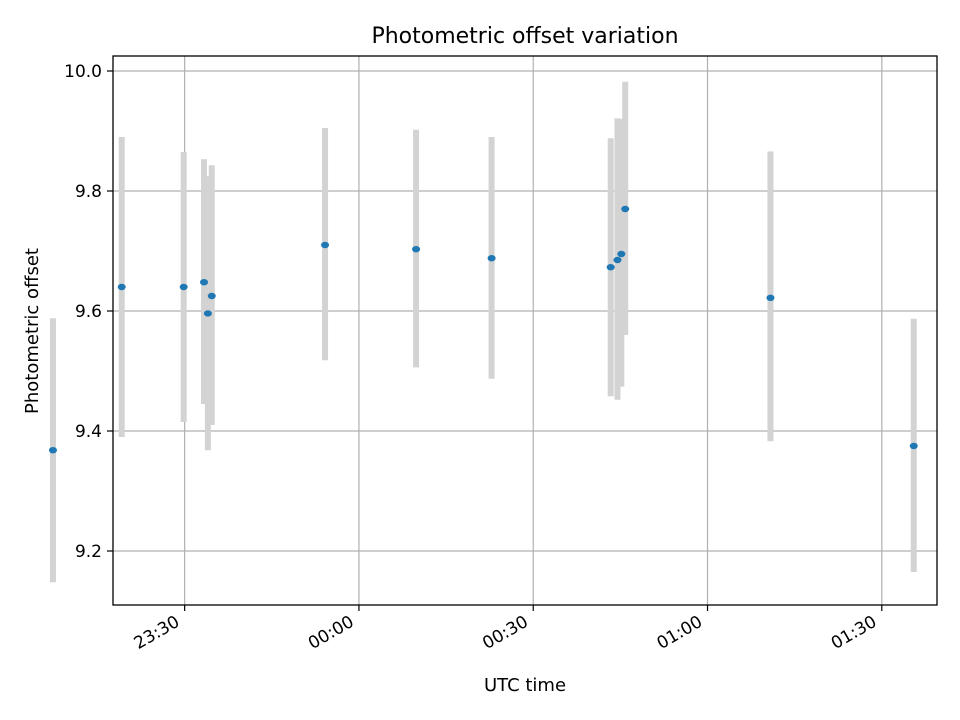 This screenshot has width=960, height=720. What do you see at coordinates (88, 192) in the screenshot?
I see `y-tick-label: 9.8` at bounding box center [88, 192].